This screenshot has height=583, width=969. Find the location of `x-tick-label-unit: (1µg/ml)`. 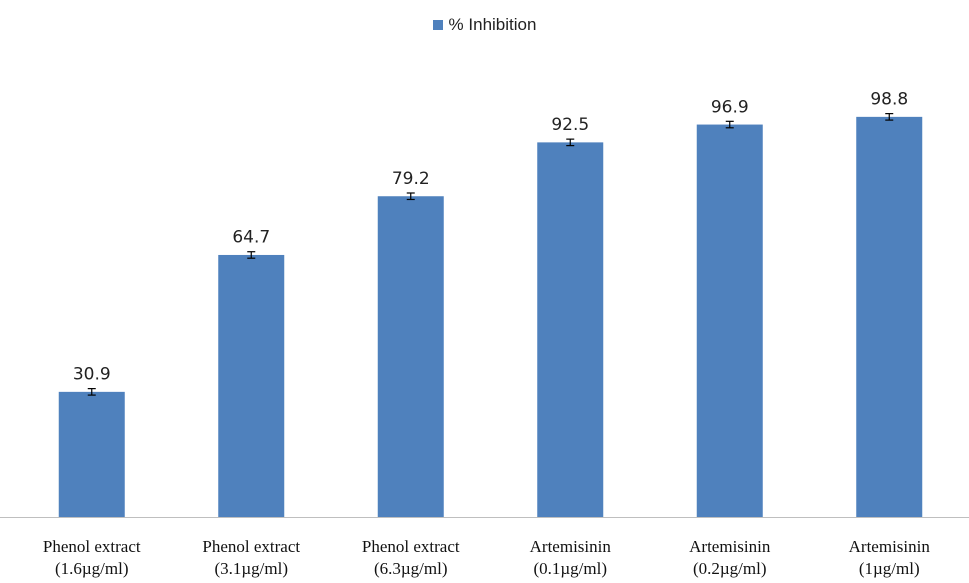

x-tick-label-unit: (1µg/ml) is located at coordinates (889, 568).